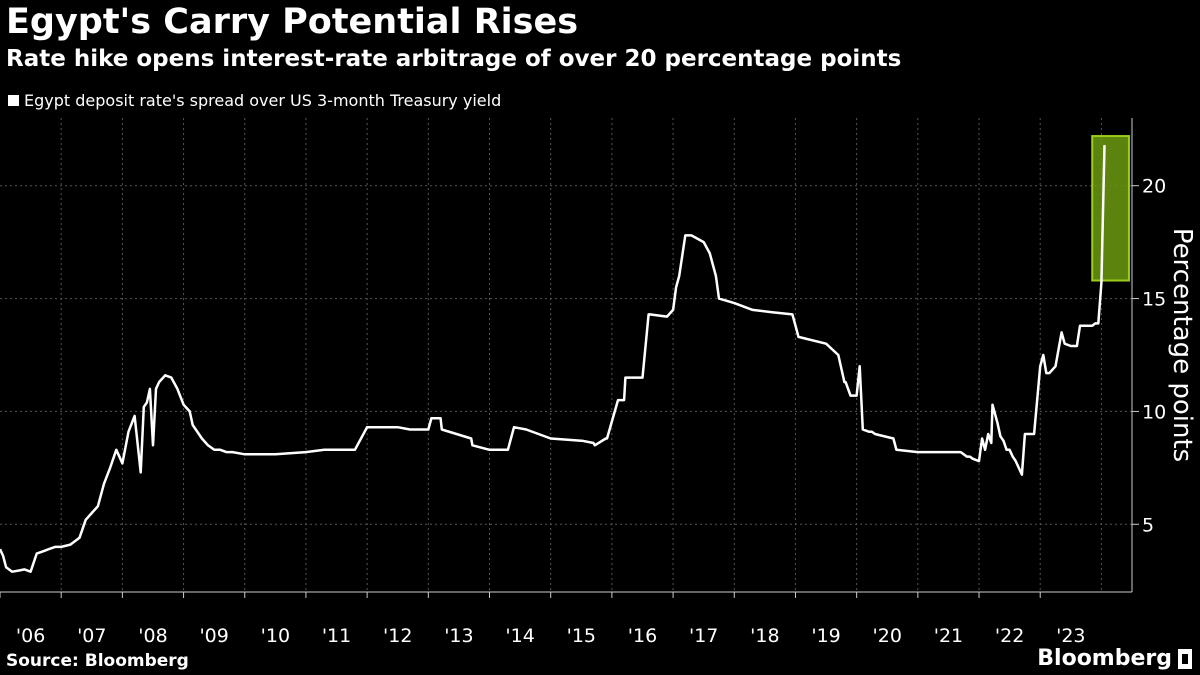 The height and width of the screenshot is (675, 1200). Describe the element at coordinates (1185, 658) in the screenshot. I see `bloomberg-icon` at that location.